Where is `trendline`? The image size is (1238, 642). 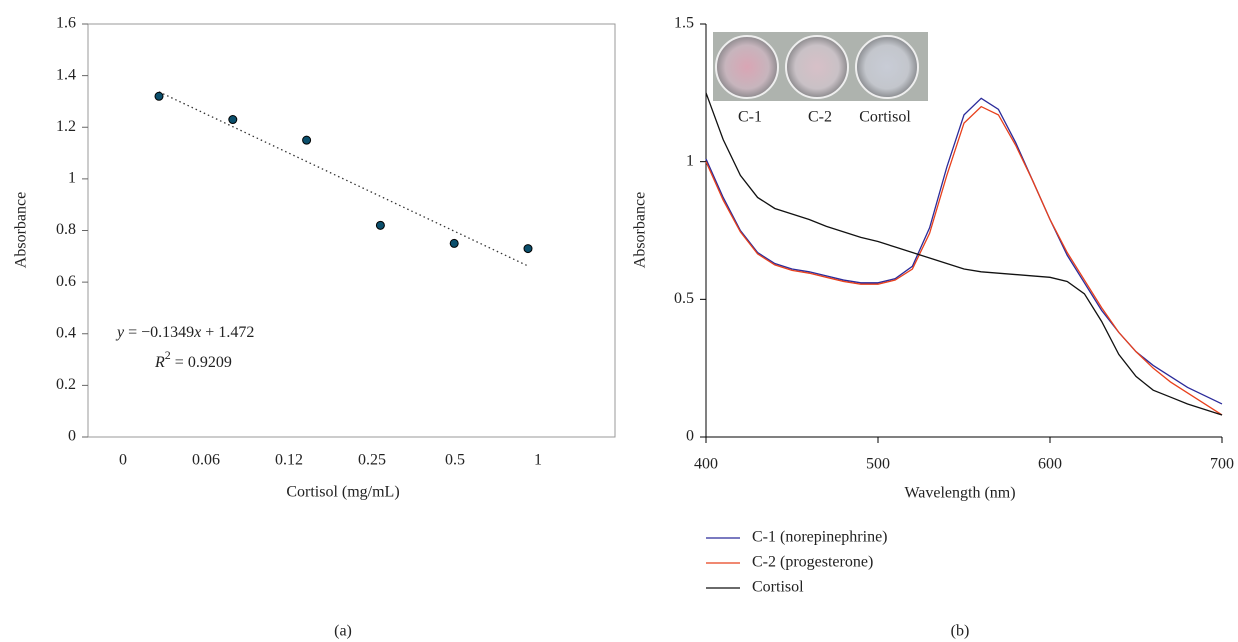 trendline is located at coordinates (343, 179).